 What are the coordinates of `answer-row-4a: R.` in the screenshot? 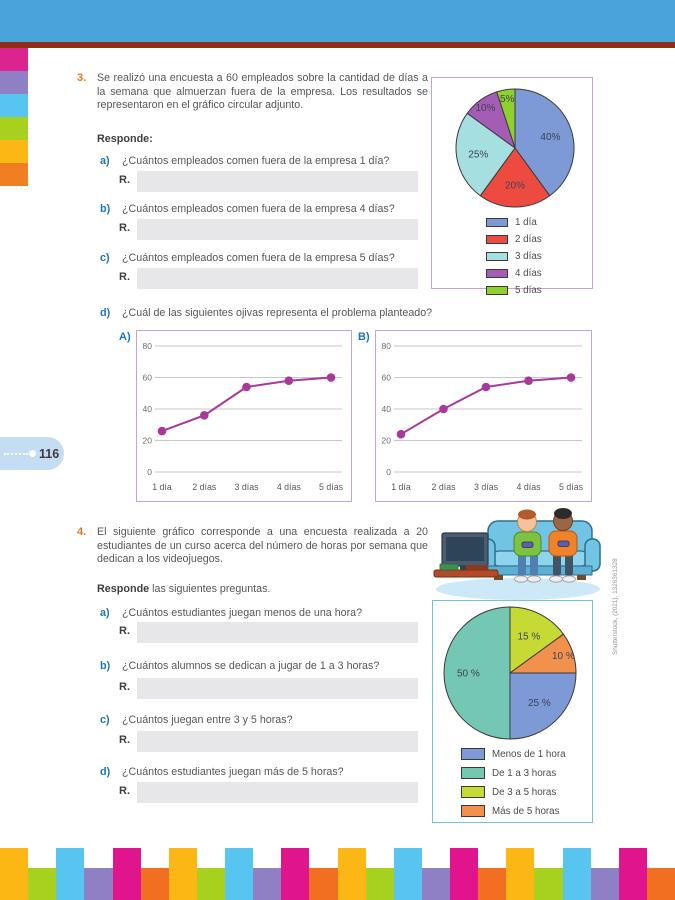 It's located at (284, 633).